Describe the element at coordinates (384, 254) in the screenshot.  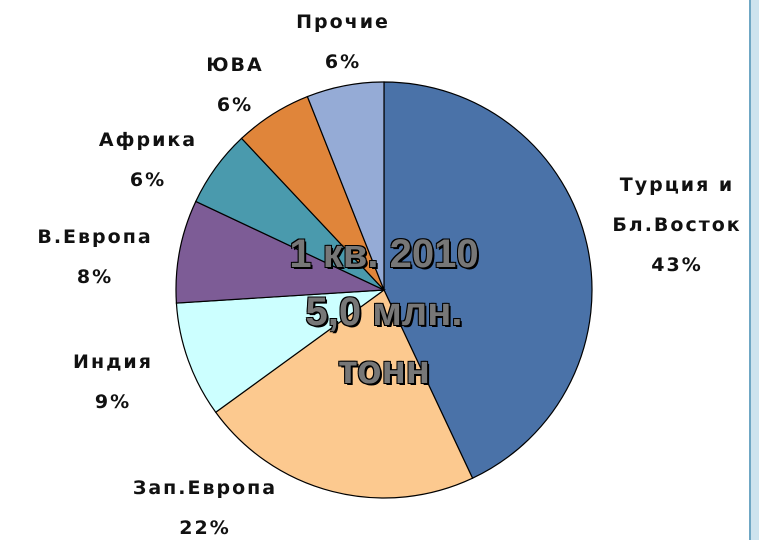
I see `center-label-line: 1 кв. 2010` at that location.